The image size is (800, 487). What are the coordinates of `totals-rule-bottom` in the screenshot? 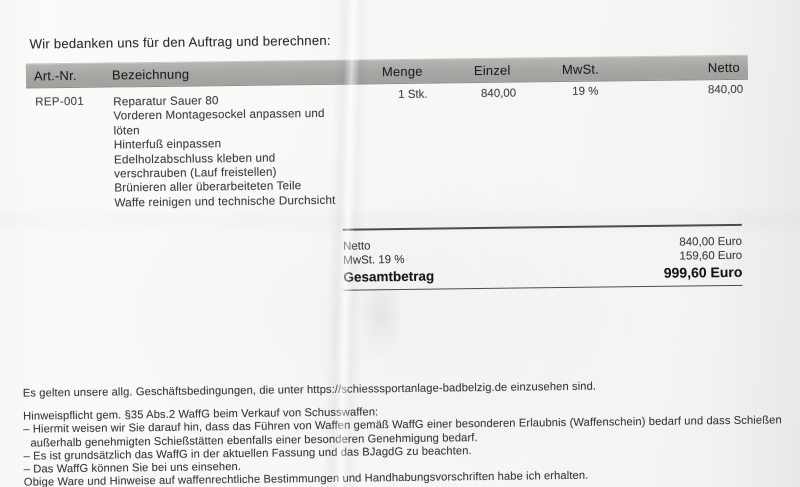 It's located at (543, 287).